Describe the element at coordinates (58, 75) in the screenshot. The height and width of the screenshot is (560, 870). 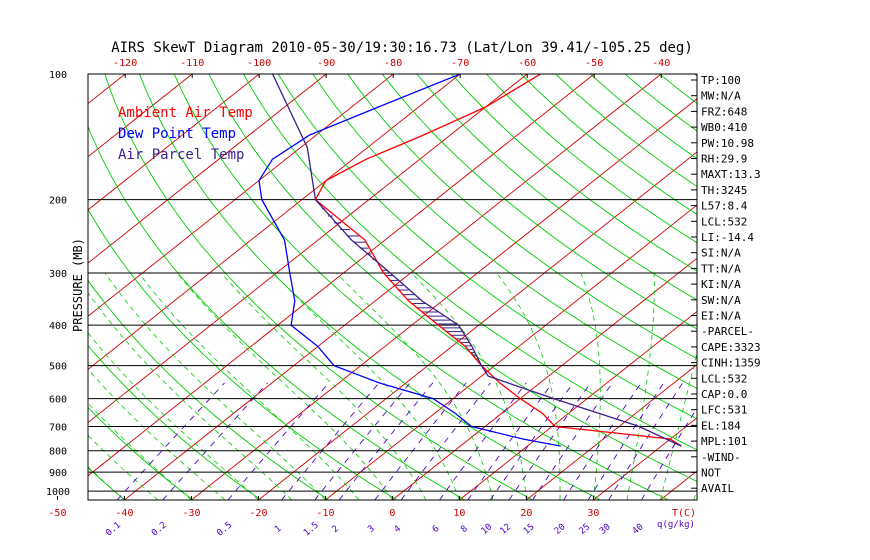
I see `pressure-tick-label: 100` at that location.